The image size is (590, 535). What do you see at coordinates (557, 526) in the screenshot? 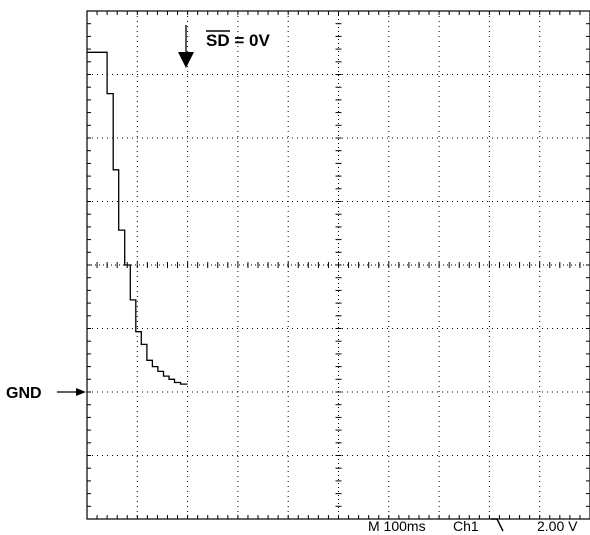
I see `scale-readout: 2.00 V` at bounding box center [557, 526].